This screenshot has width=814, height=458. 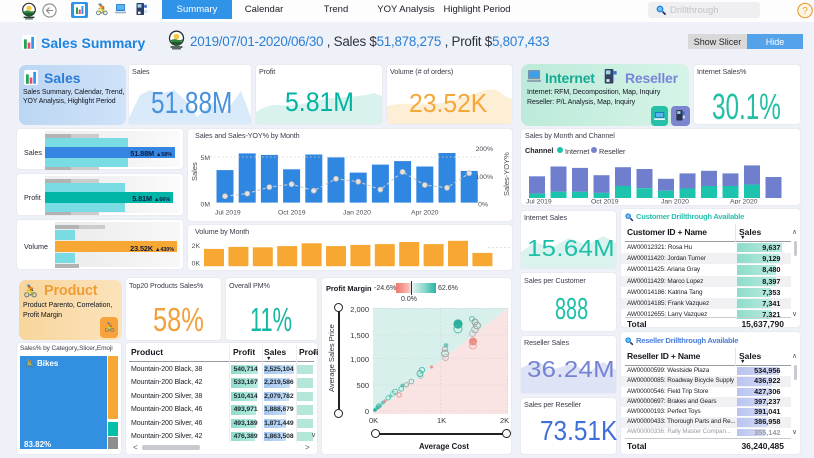 What do you see at coordinates (206, 205) in the screenshot?
I see `svg-text: 0M` at bounding box center [206, 205].